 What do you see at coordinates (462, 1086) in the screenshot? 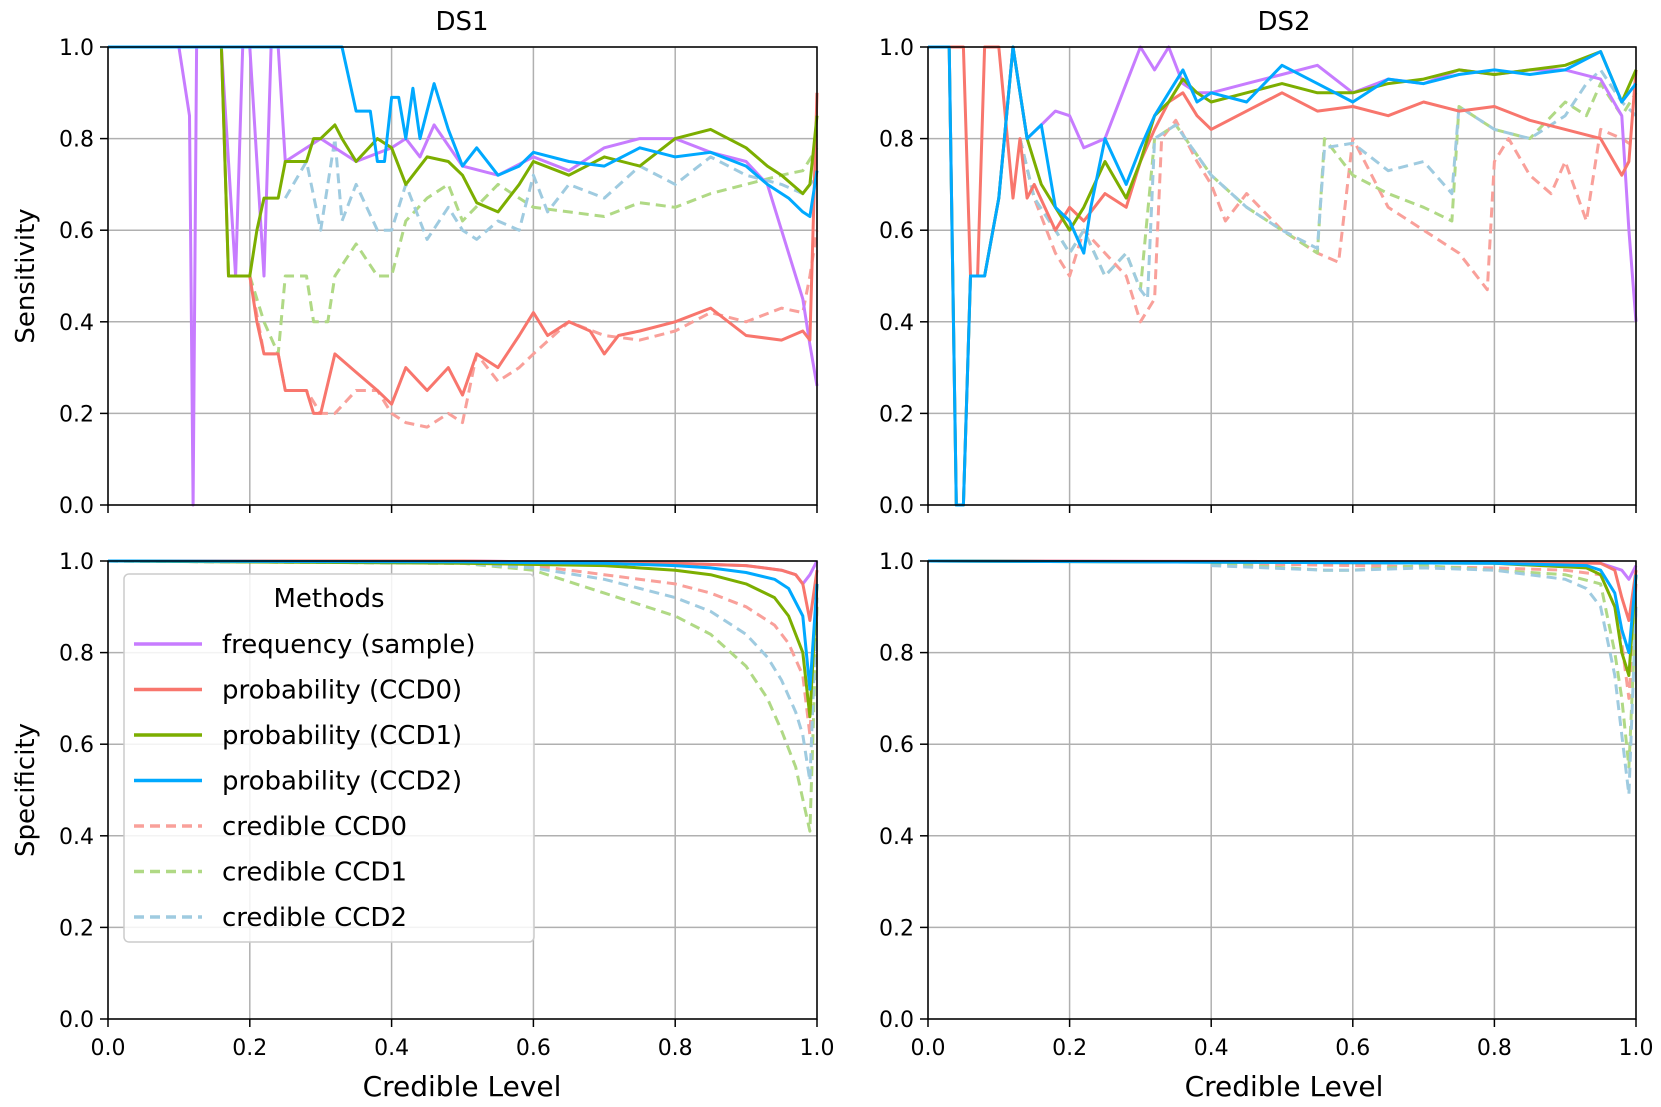
I see `xlabel-left: Credible Level` at bounding box center [462, 1086].